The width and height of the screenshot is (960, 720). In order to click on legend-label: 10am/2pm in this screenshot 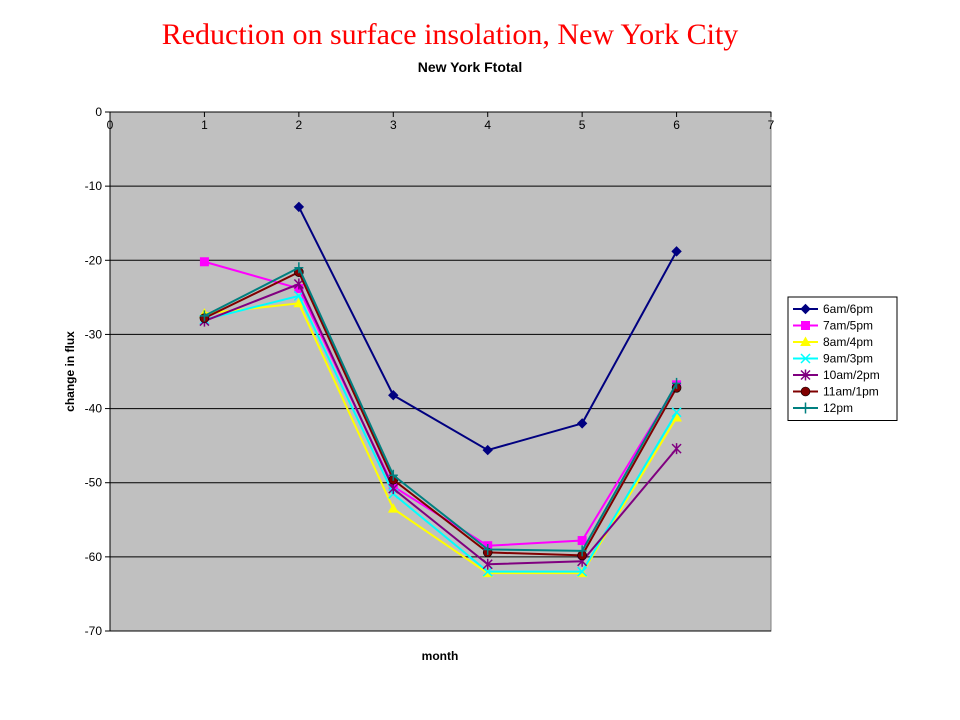, I will do `click(851, 375)`.